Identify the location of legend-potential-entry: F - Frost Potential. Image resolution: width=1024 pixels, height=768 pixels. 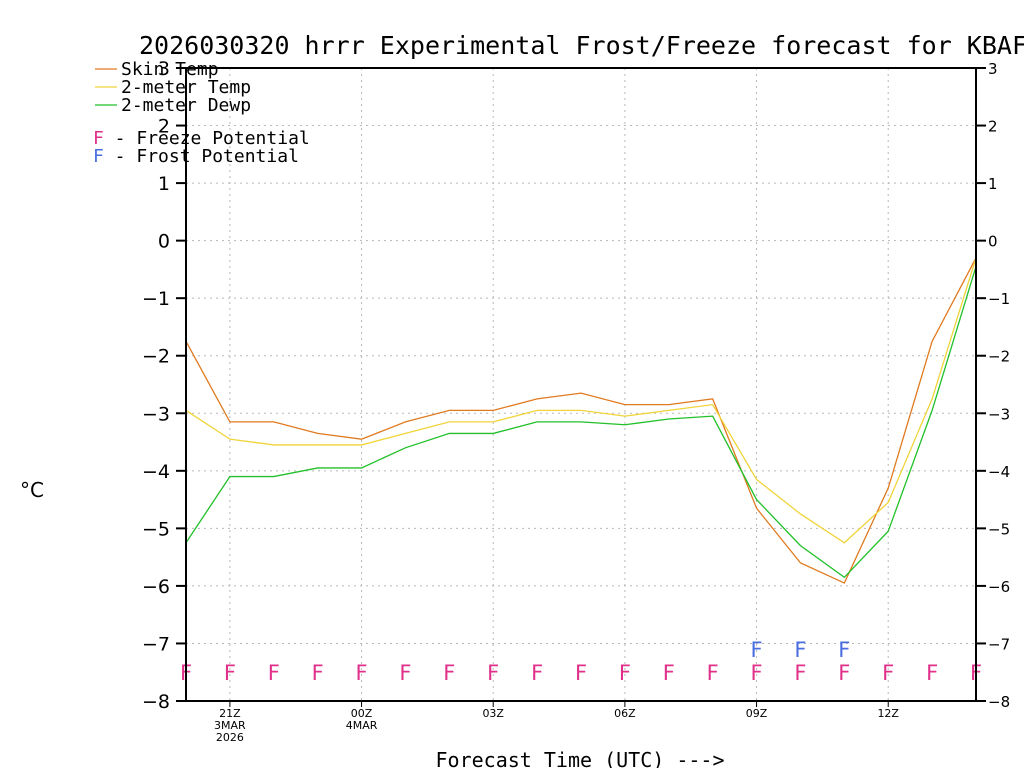
(196, 156).